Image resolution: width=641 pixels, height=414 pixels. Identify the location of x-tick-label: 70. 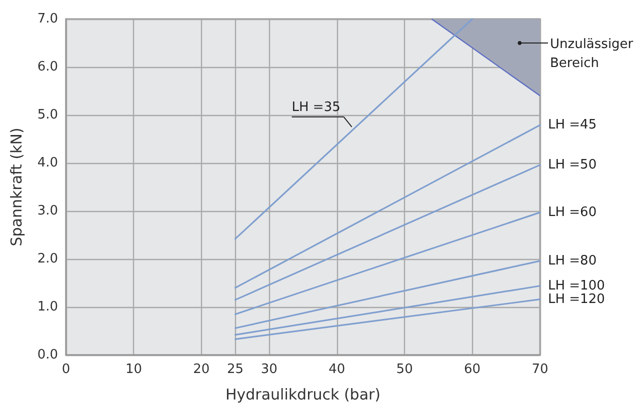
(540, 369).